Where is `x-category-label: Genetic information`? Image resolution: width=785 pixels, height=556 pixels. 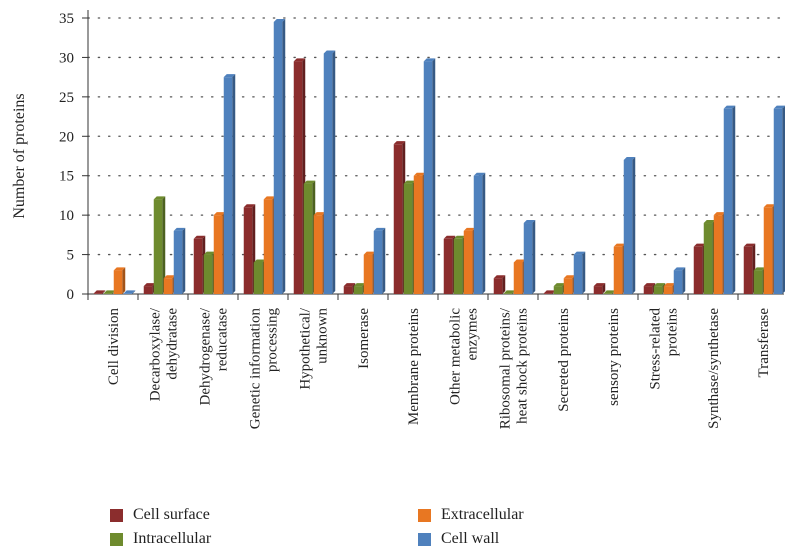 x-category-label: Genetic information is located at coordinates (256, 369).